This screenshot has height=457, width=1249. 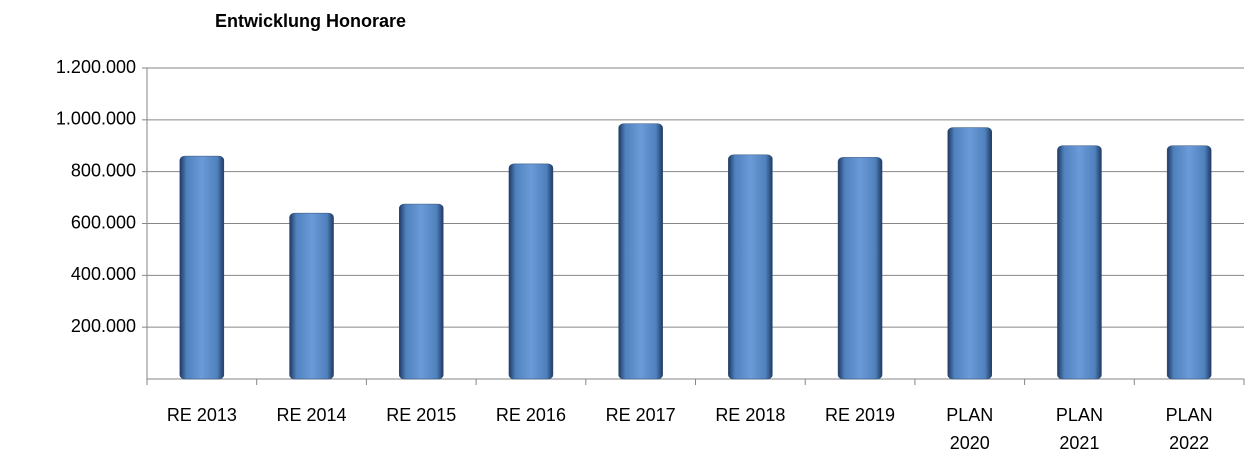 What do you see at coordinates (970, 429) in the screenshot?
I see `x-tick-label: PLAN 2020` at bounding box center [970, 429].